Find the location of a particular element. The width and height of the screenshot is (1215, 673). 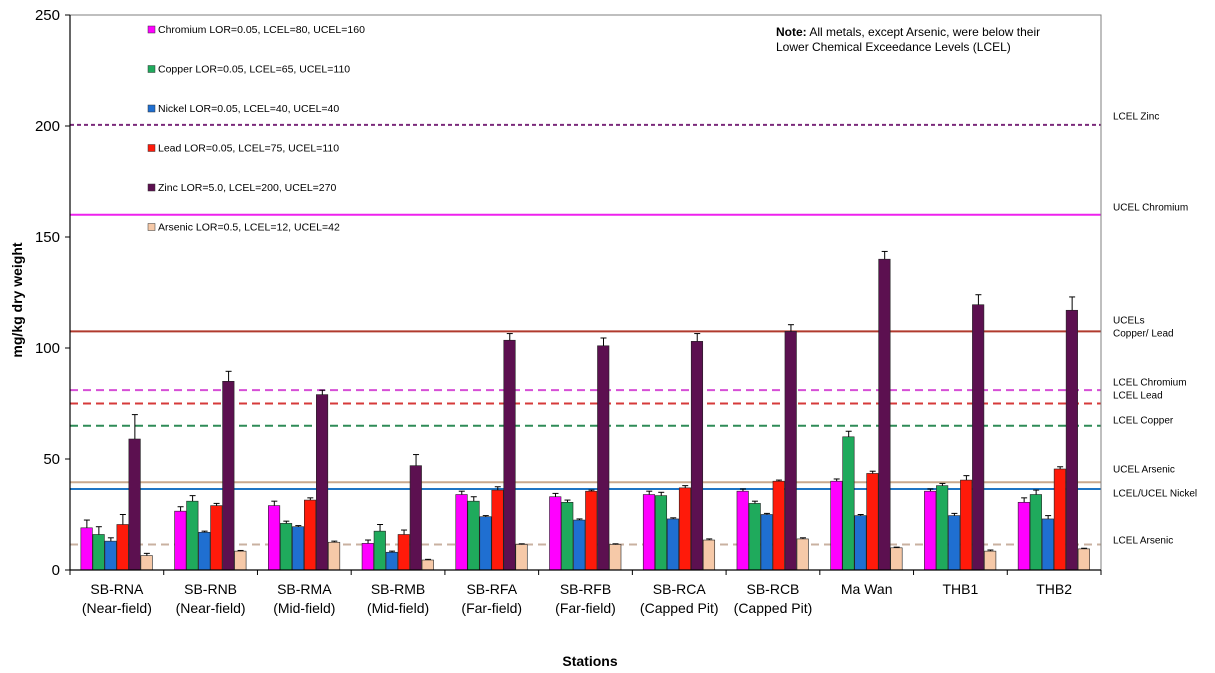

reference-line-label: LCEL Lead is located at coordinates (1138, 396).